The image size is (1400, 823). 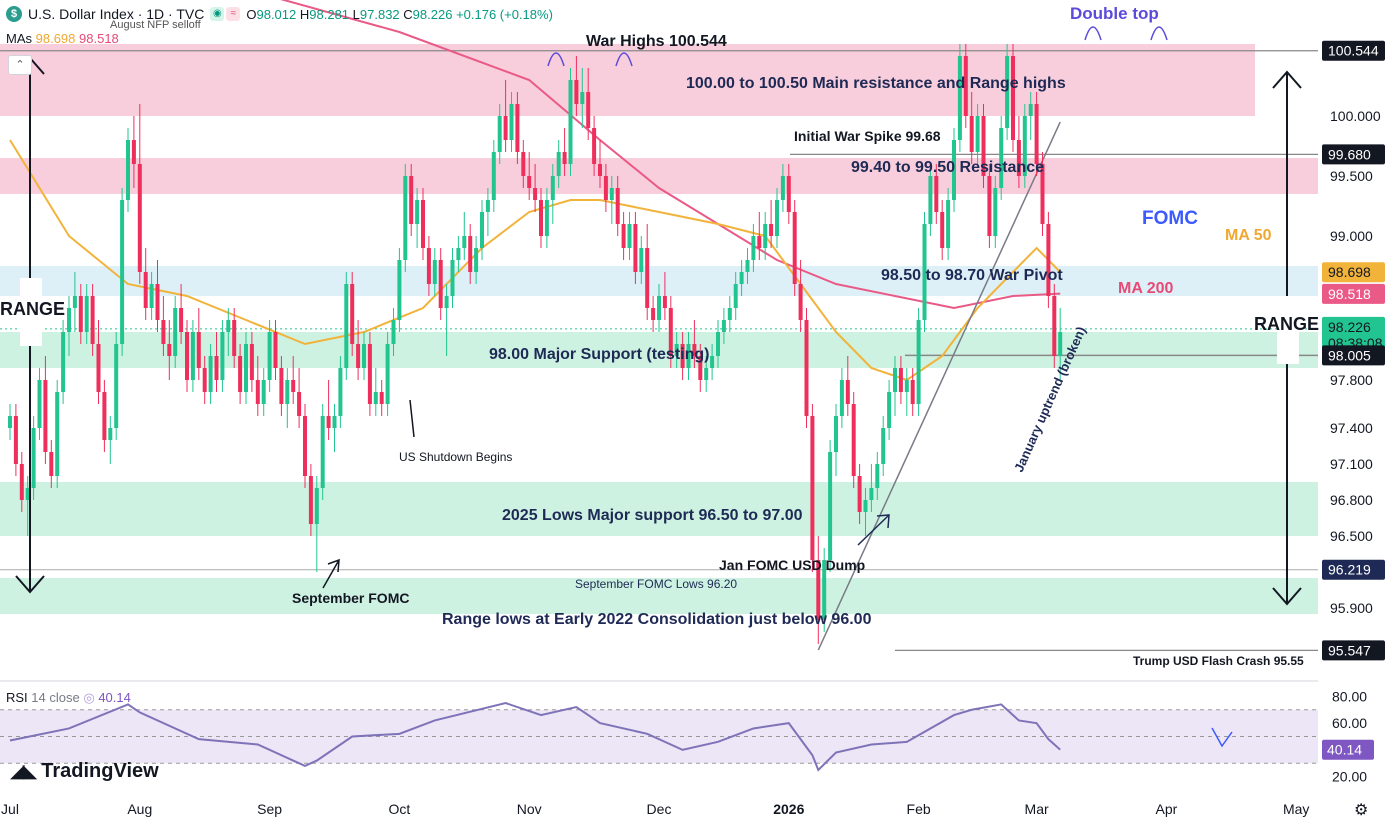 What do you see at coordinates (350, 598) in the screenshot?
I see `september-fomc-label: September FOMC` at bounding box center [350, 598].